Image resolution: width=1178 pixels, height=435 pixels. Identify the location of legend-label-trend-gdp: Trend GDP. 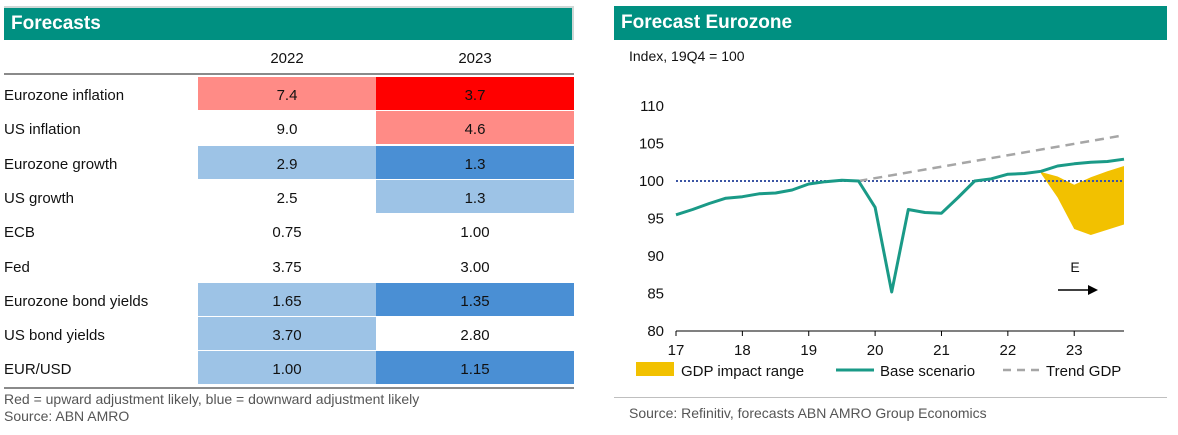
(1083, 371).